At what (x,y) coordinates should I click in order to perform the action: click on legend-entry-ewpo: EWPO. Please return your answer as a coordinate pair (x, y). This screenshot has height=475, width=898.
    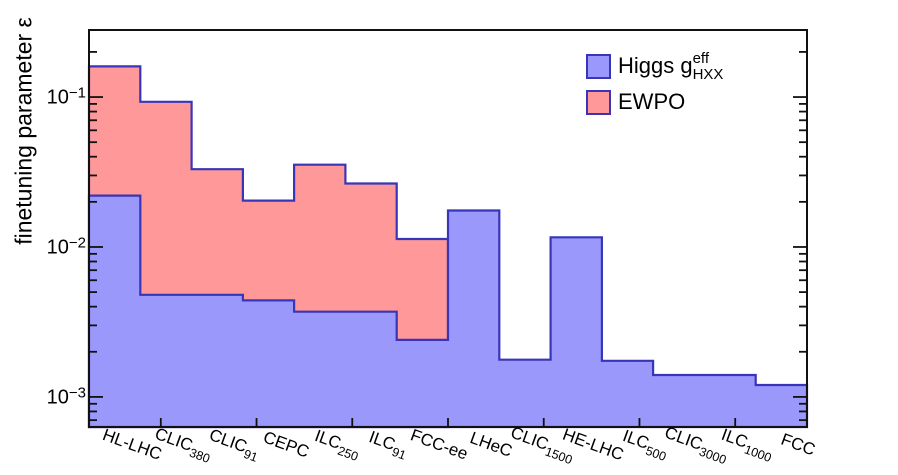
    Looking at the image, I should click on (654, 102).